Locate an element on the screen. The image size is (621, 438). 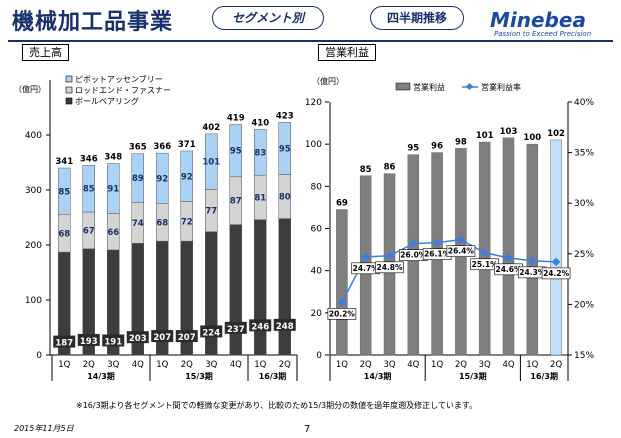
income-value-label: 100 is located at coordinates (532, 138).